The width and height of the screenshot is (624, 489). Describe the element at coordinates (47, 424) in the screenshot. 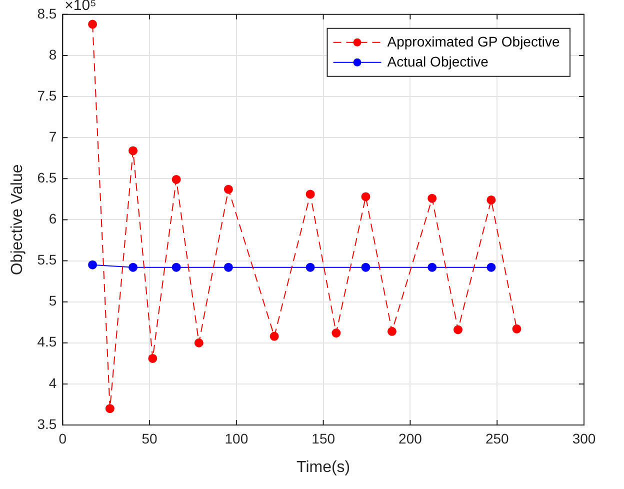

I see `y-tick-label: 3.5` at that location.